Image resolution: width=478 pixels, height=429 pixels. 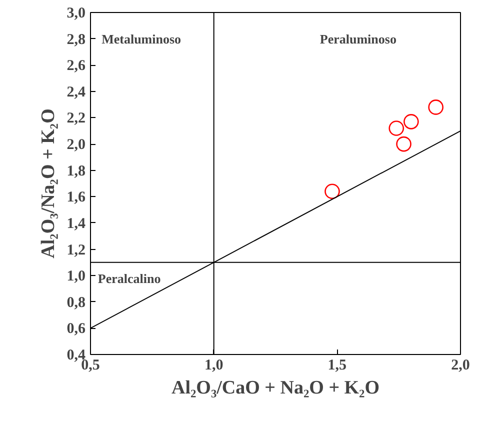 I want to click on y-tick-label: 0,8, so click(x=76, y=302).